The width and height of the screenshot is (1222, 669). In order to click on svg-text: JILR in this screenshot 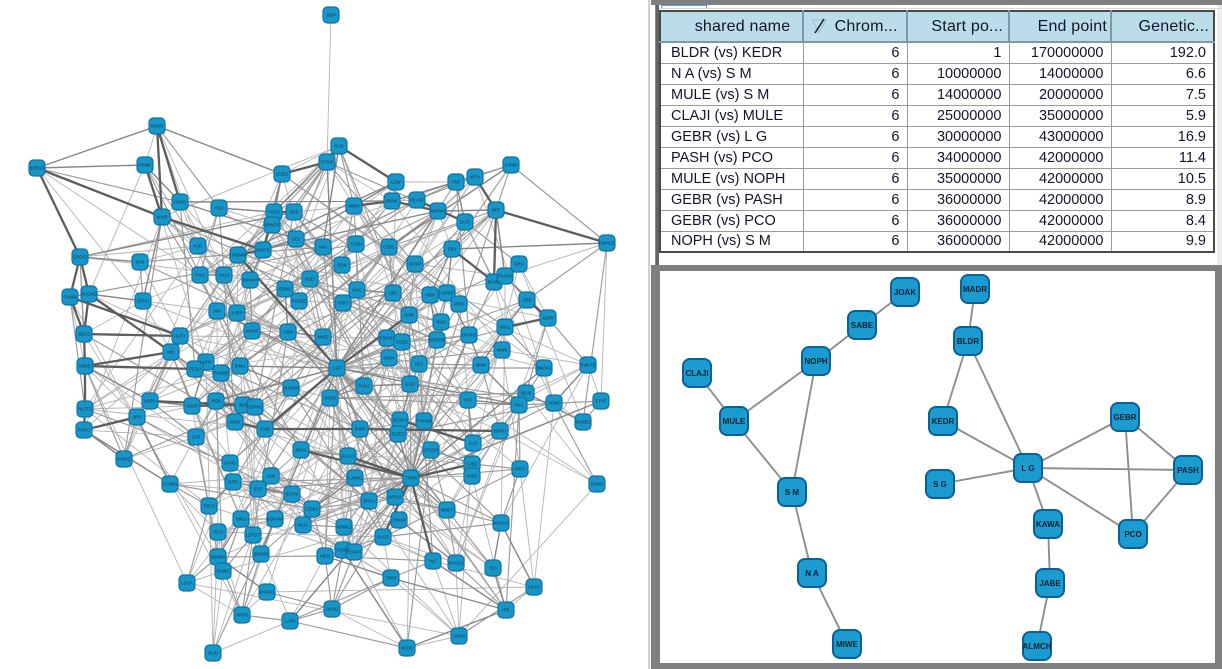, I will do `click(243, 405)`.